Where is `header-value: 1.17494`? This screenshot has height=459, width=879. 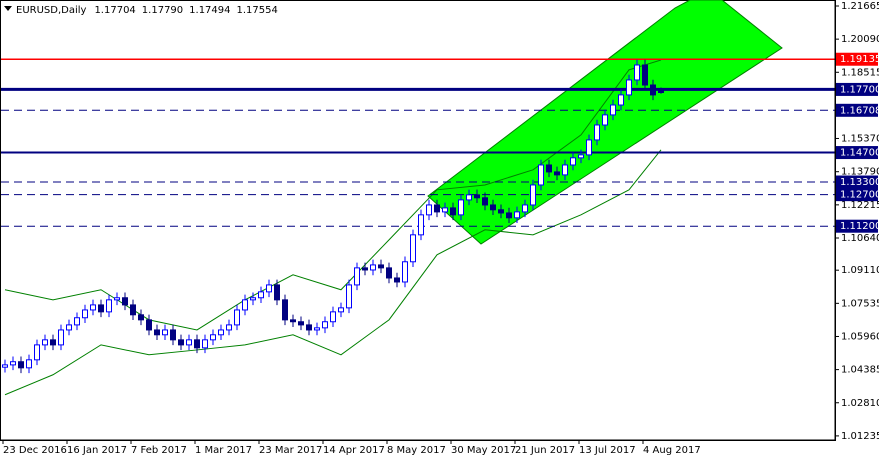 header-value: 1.17494 is located at coordinates (209, 10).